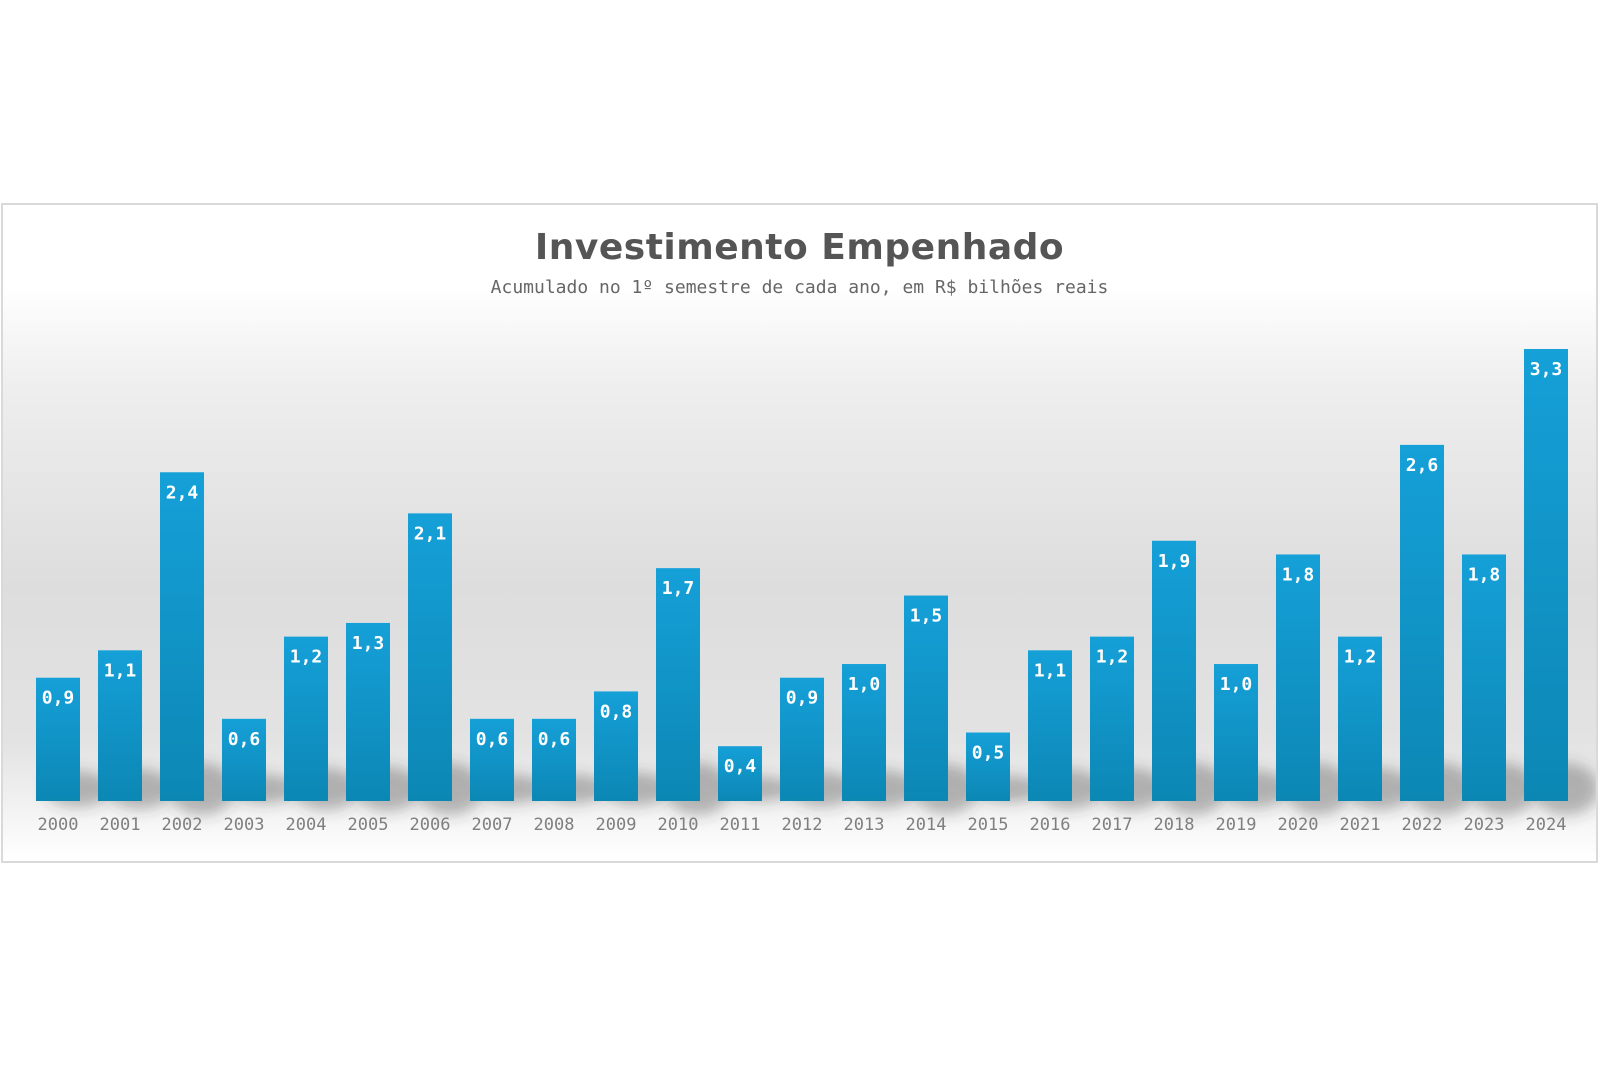 The height and width of the screenshot is (1067, 1600). I want to click on data-label-2007: 0,6, so click(492, 739).